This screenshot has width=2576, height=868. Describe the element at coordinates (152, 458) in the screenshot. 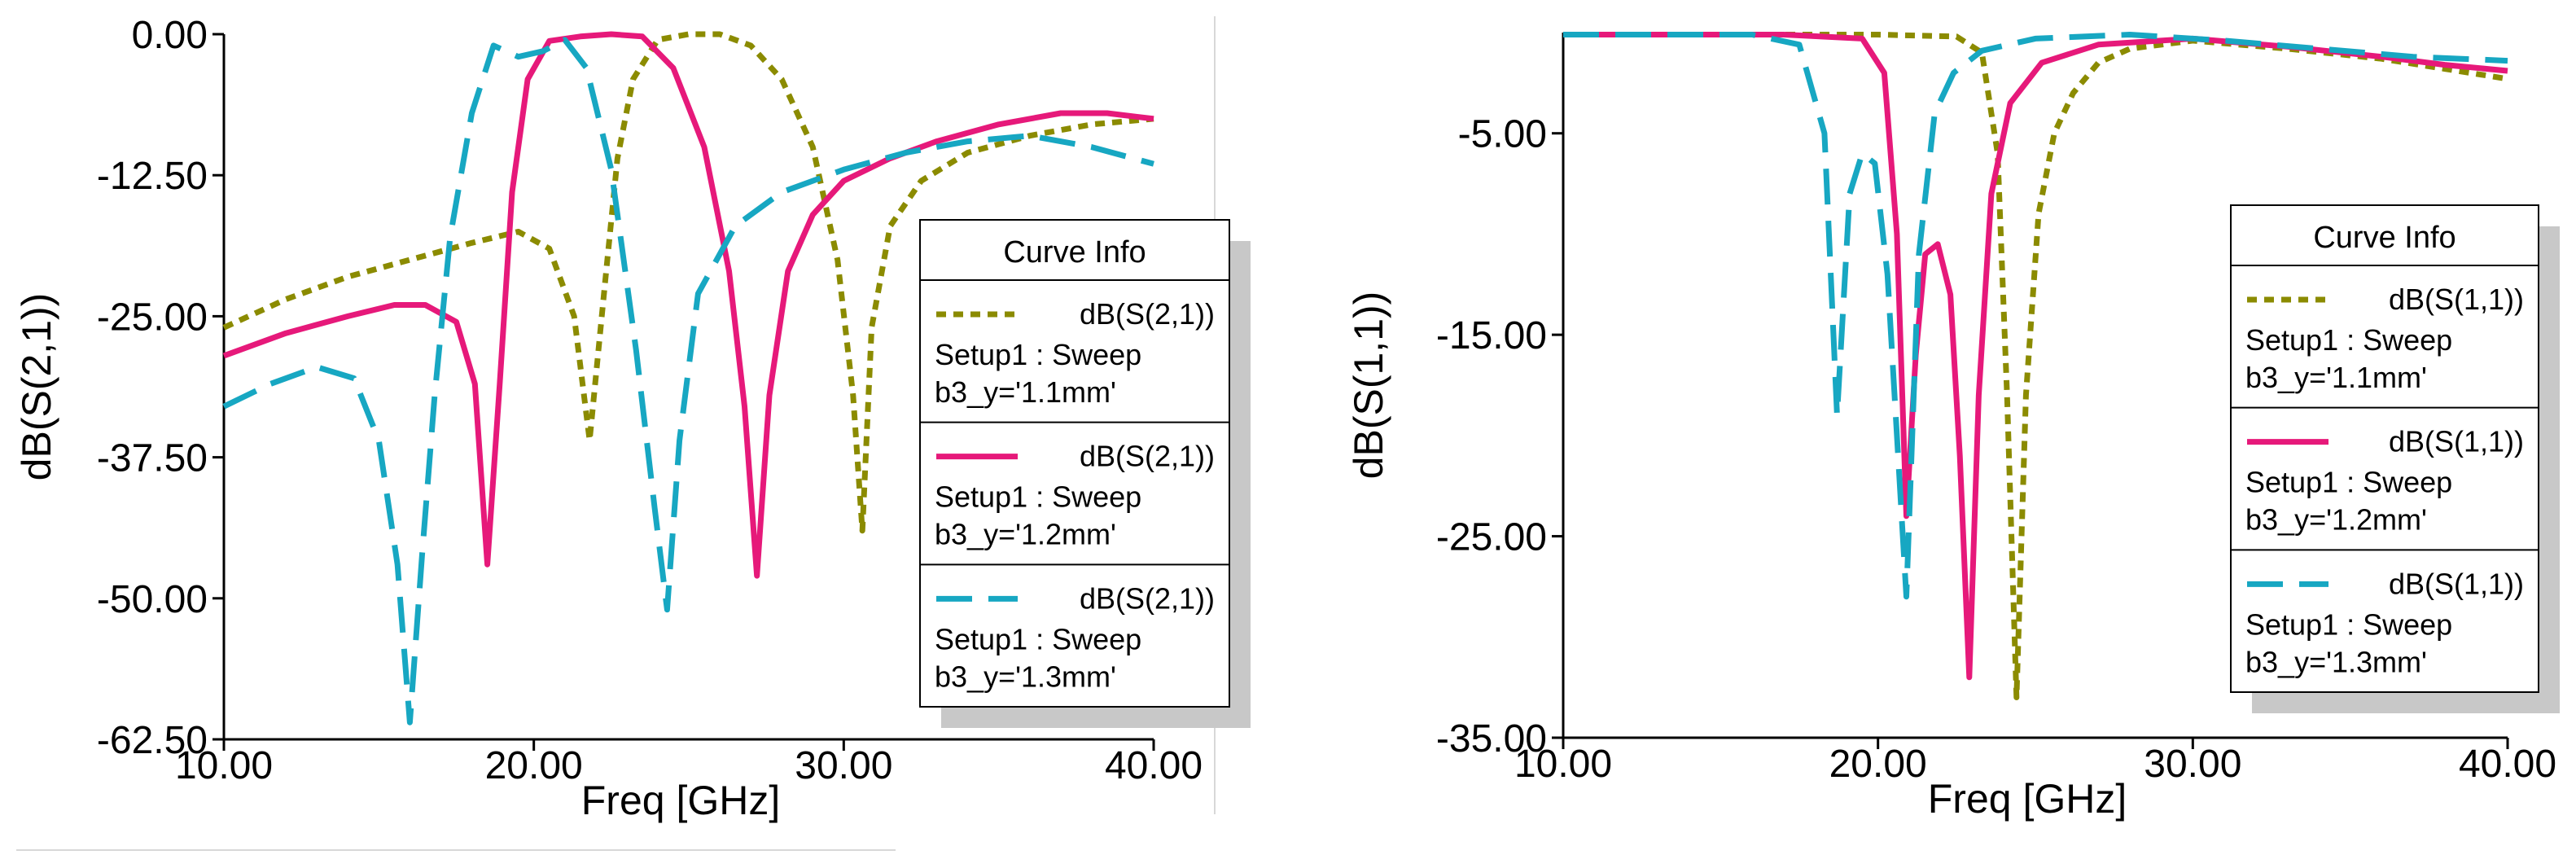

I see `y-tick-label: -37.50` at that location.